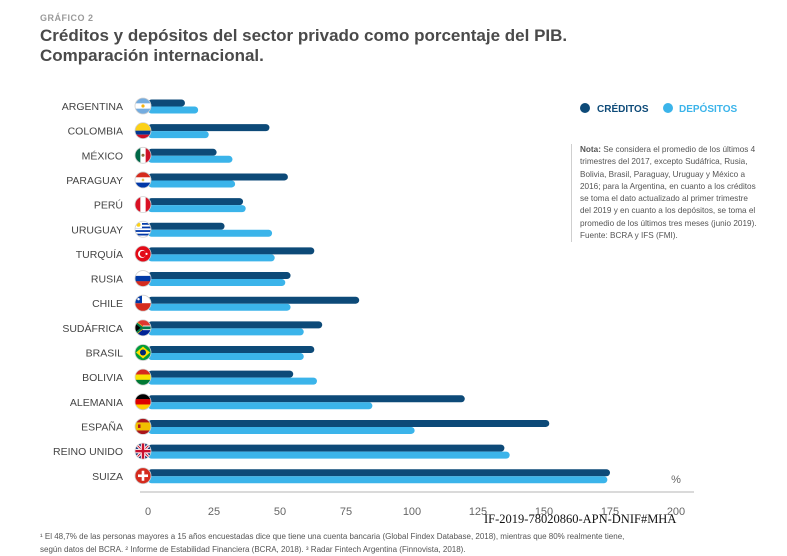  Describe the element at coordinates (196, 202) in the screenshot. I see `creditos-bar-peru` at that location.